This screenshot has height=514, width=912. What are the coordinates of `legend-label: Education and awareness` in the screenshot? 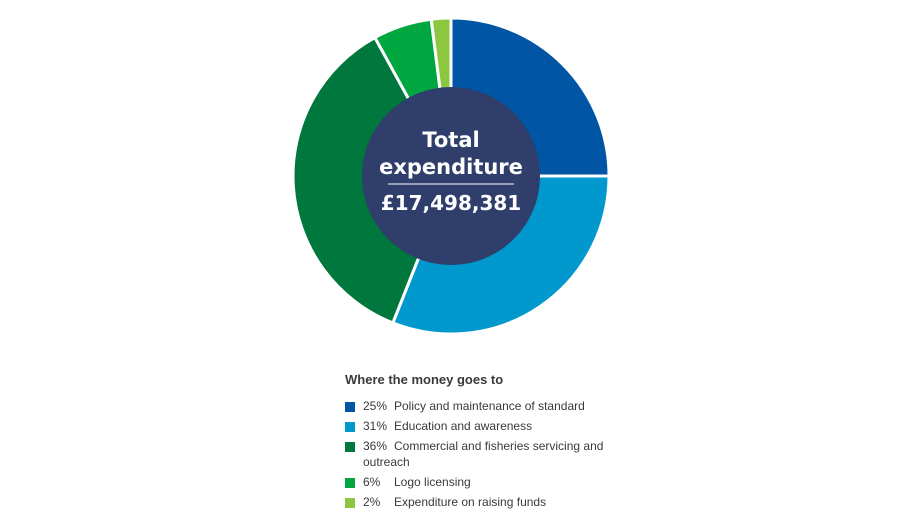 It's located at (463, 426).